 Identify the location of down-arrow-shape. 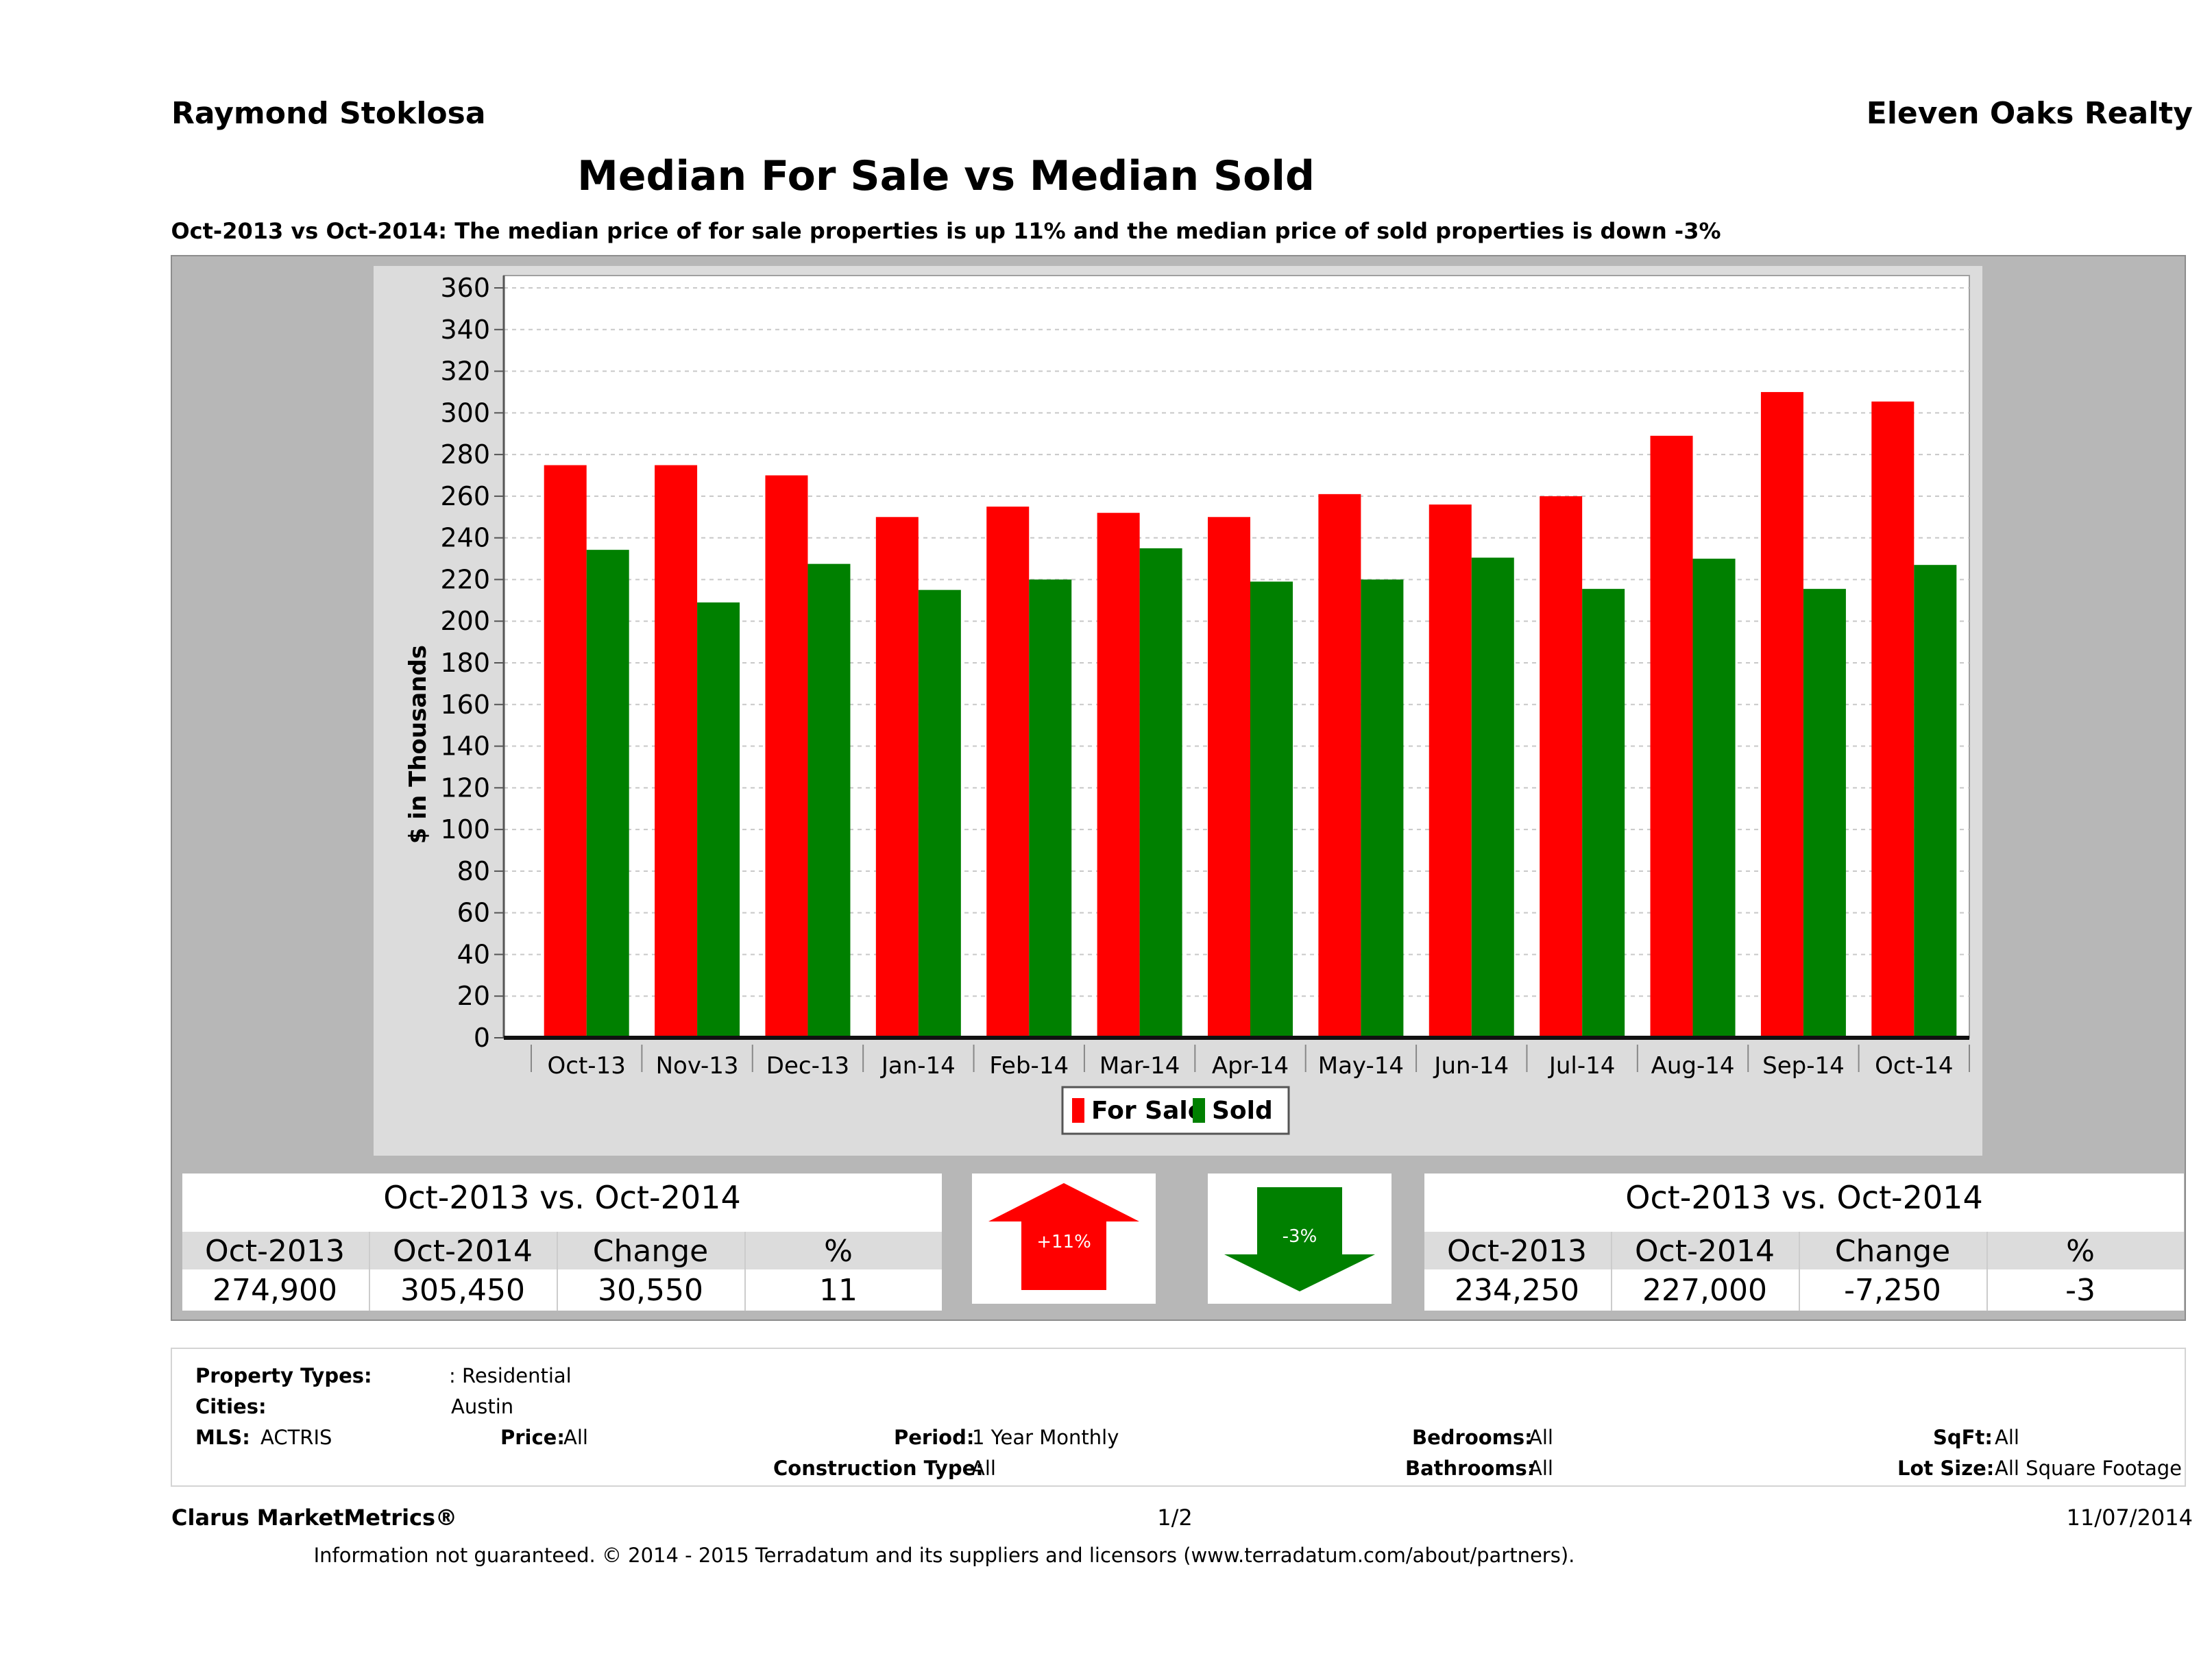
(1299, 1239).